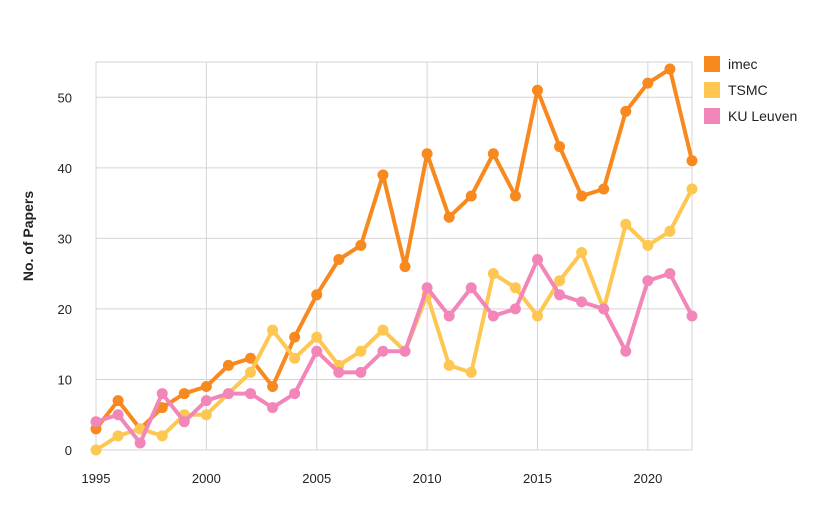 The image size is (836, 520). I want to click on x-tick-label: 2005, so click(316, 478).